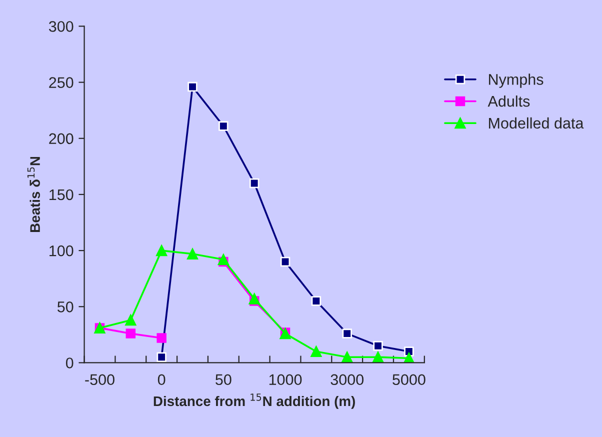 The width and height of the screenshot is (602, 437). Describe the element at coordinates (347, 380) in the screenshot. I see `x-tick-label: 3000` at that location.